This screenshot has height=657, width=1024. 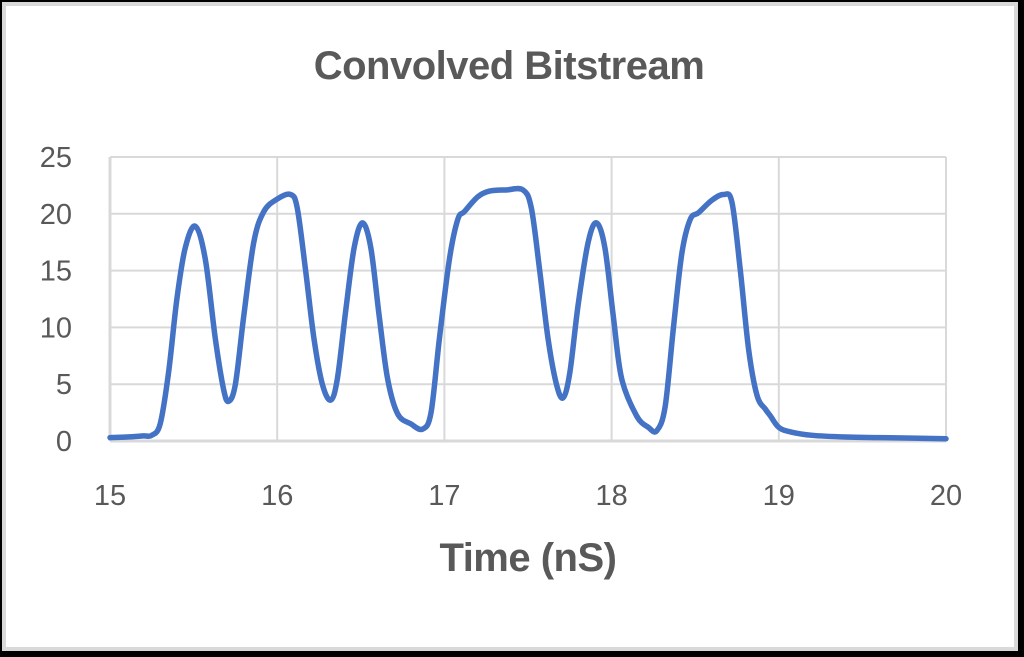 What do you see at coordinates (946, 496) in the screenshot?
I see `x-tick-label: 20` at bounding box center [946, 496].